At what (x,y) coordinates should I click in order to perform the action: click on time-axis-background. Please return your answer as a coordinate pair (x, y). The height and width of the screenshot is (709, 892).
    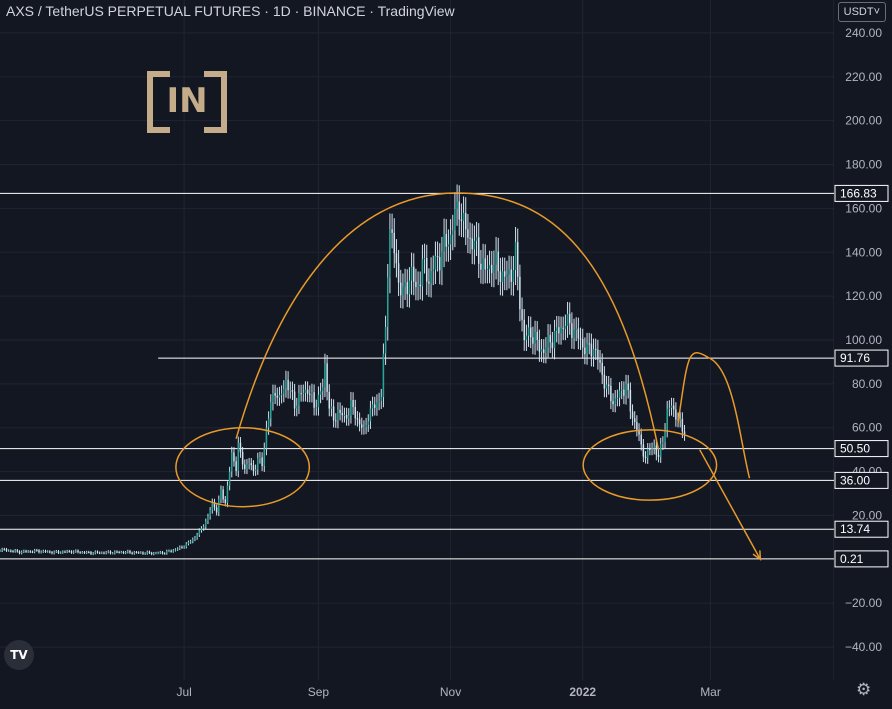
    Looking at the image, I should click on (446, 692).